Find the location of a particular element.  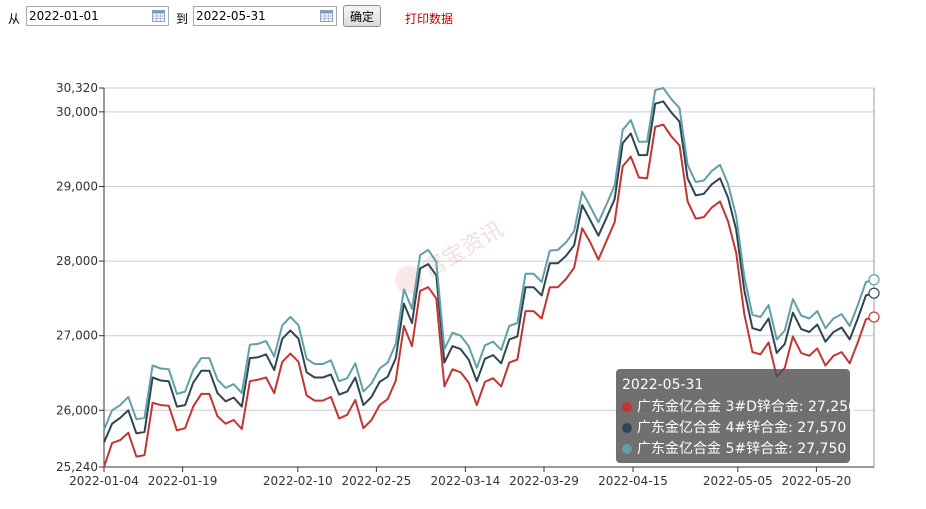

tooltip-row: 广东金亿合金 4#锌合金: 27,570 is located at coordinates (734, 428).